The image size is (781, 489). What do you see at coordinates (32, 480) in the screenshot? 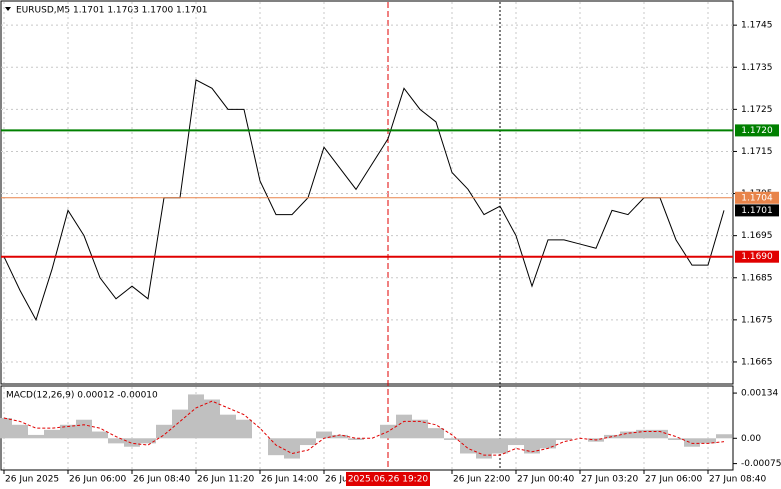
I see `x-tick-label: 26 Jun 2025` at bounding box center [32, 480].